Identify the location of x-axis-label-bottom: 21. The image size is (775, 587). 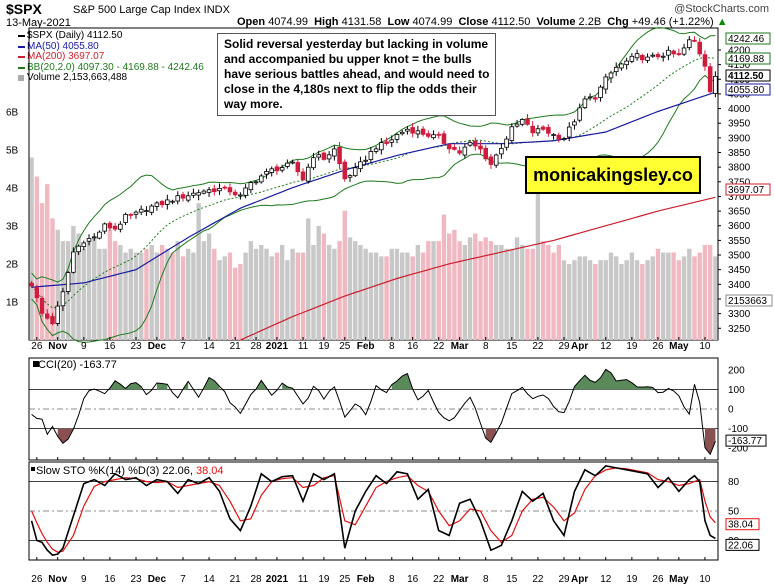
(236, 579).